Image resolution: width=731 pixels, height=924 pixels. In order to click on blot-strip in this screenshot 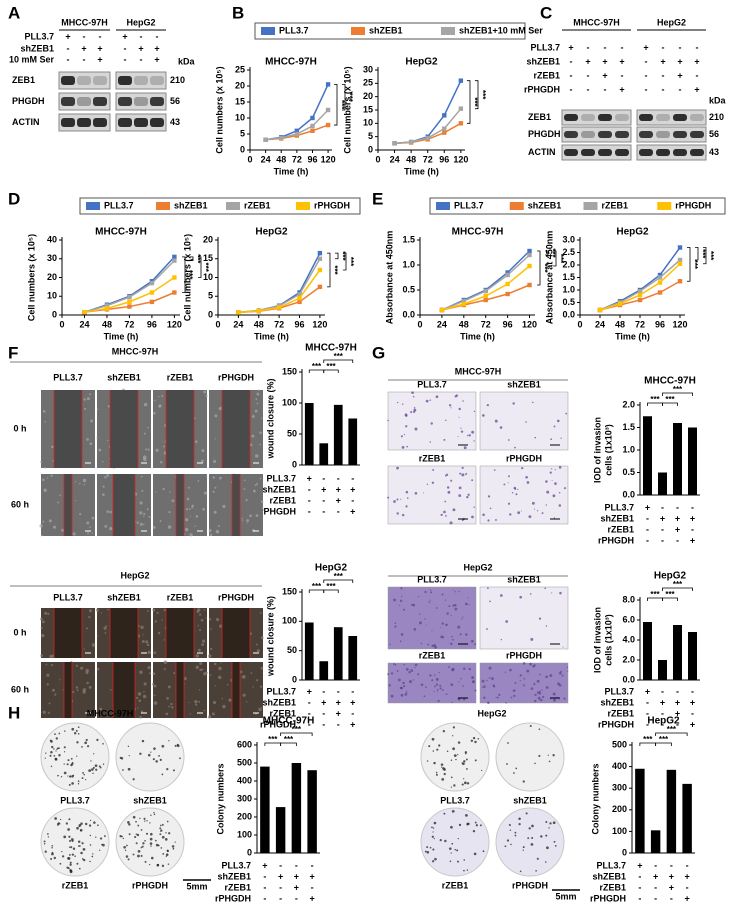, I will do `click(596, 134)`.